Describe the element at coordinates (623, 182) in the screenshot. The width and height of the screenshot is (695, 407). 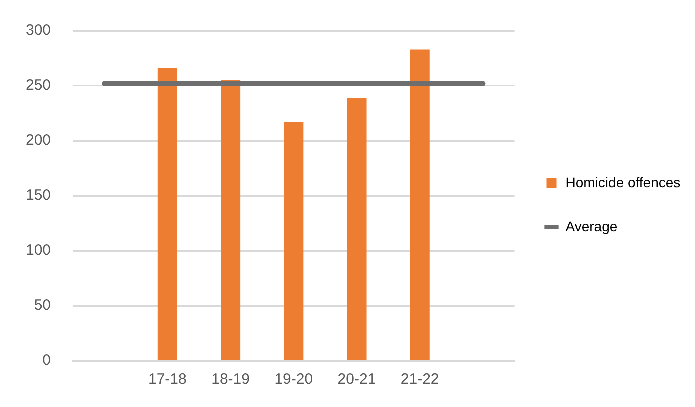
I see `legend-label: Homicide offences` at that location.